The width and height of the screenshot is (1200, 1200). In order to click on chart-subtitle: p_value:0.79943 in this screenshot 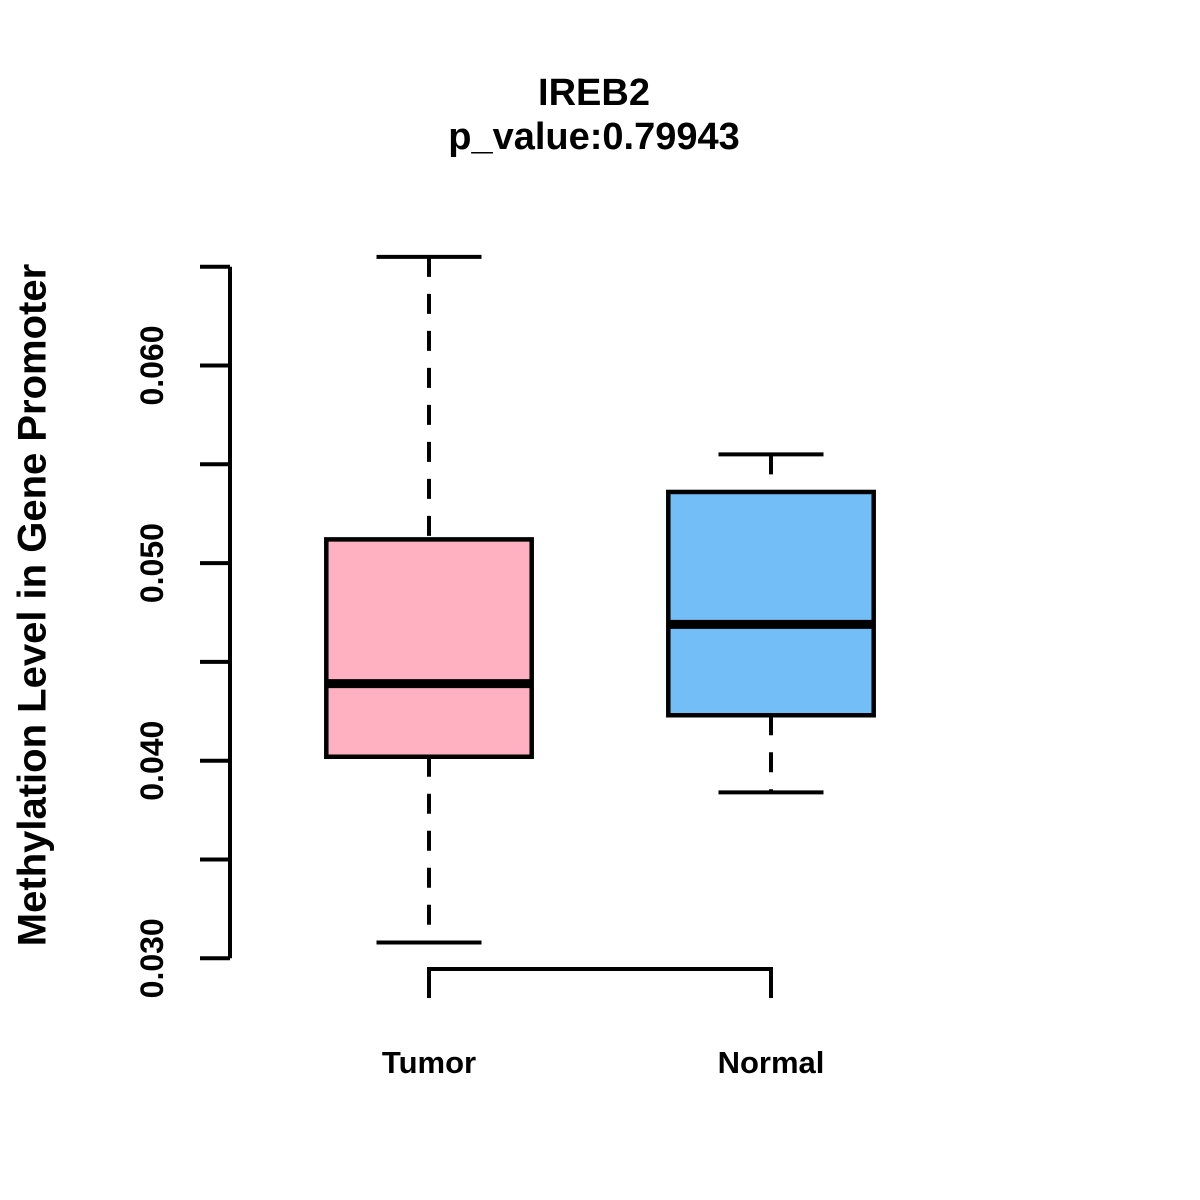, I will do `click(594, 137)`.